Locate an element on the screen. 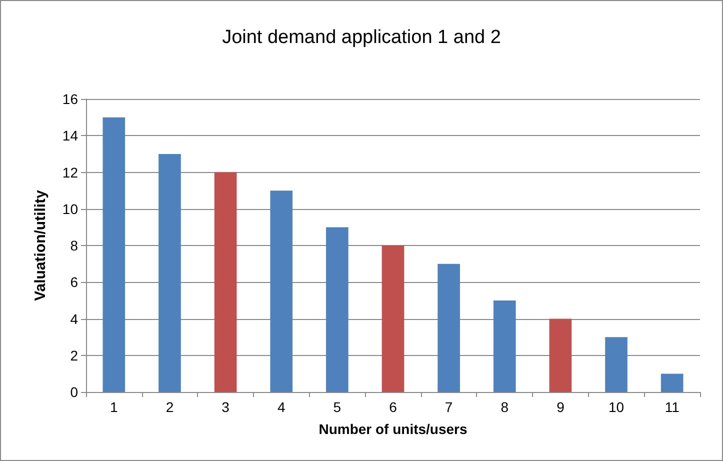 This screenshot has height=461, width=723. y-tick-label: 0 is located at coordinates (74, 392).